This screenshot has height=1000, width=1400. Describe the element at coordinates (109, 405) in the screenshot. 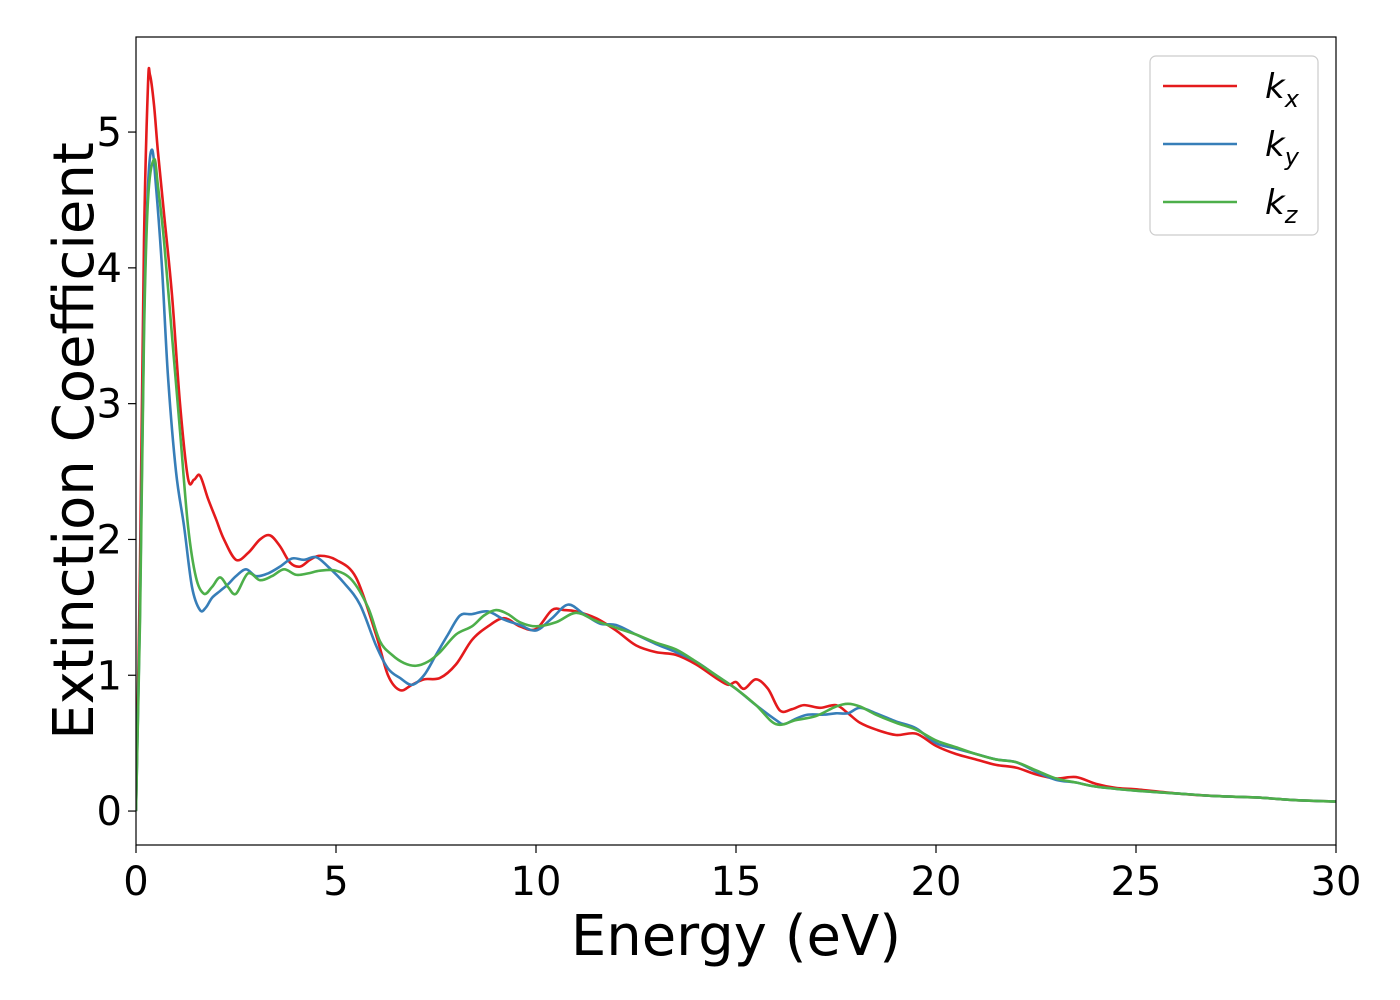

I see `y-tick-label: 3` at that location.